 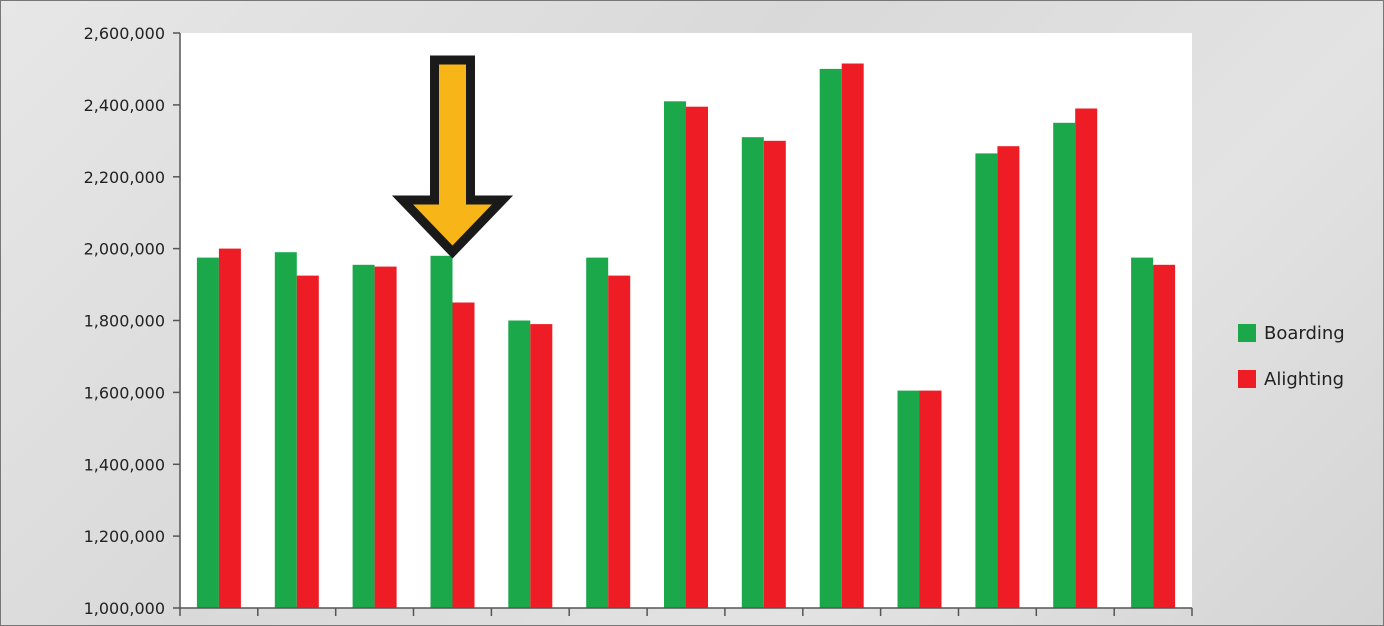 I want to click on y-tick-label: 1,000,000, so click(x=124, y=608).